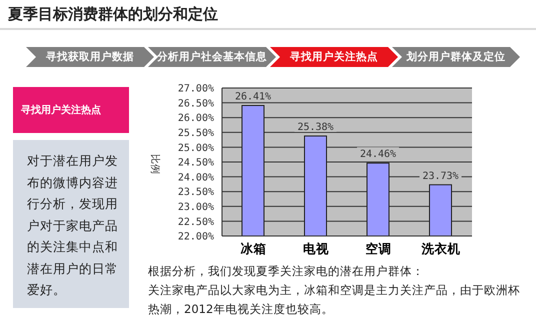  Describe the element at coordinates (440, 248) in the screenshot. I see `x-tick-label: 洗衣机` at that location.